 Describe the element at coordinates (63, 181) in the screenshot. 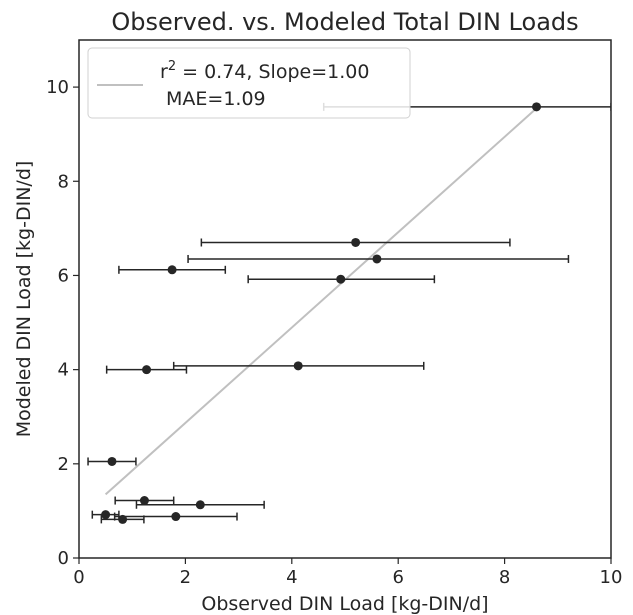

I see `y-tick-label: 8` at that location.